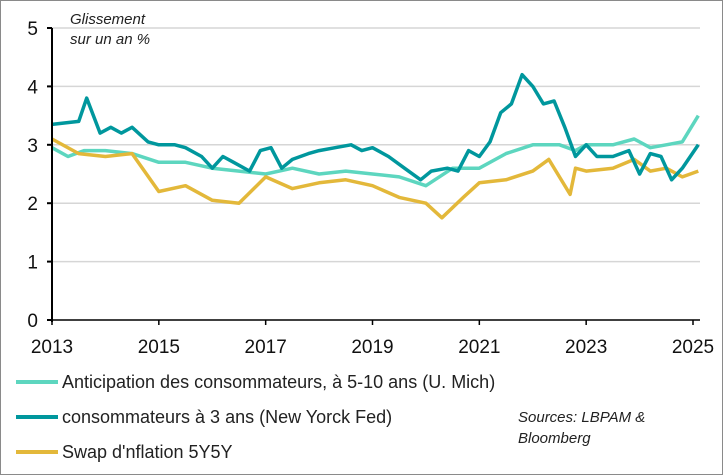  Describe the element at coordinates (554, 438) in the screenshot. I see `source-line-2: Bloomberg` at that location.